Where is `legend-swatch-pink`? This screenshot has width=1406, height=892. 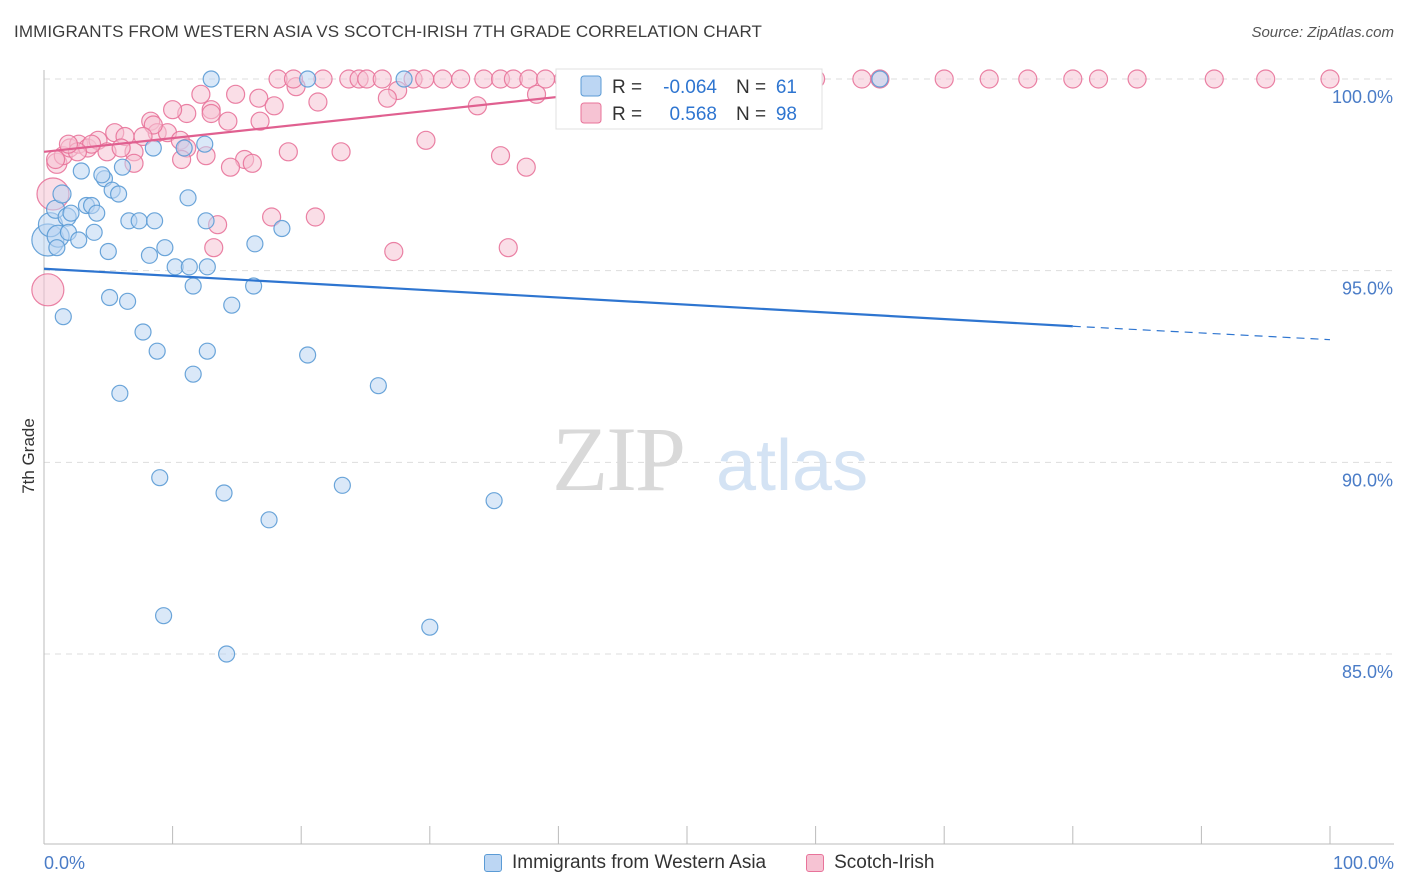 legend-swatch-pink is located at coordinates (591, 113).